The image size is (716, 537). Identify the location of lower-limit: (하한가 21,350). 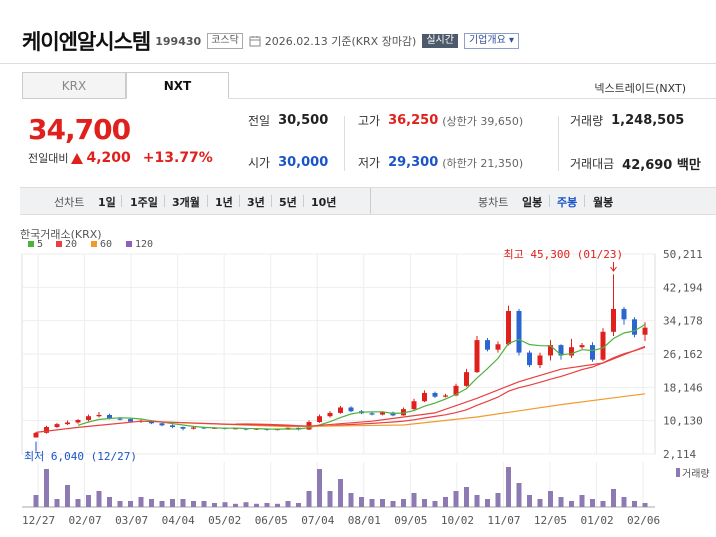
(483, 163).